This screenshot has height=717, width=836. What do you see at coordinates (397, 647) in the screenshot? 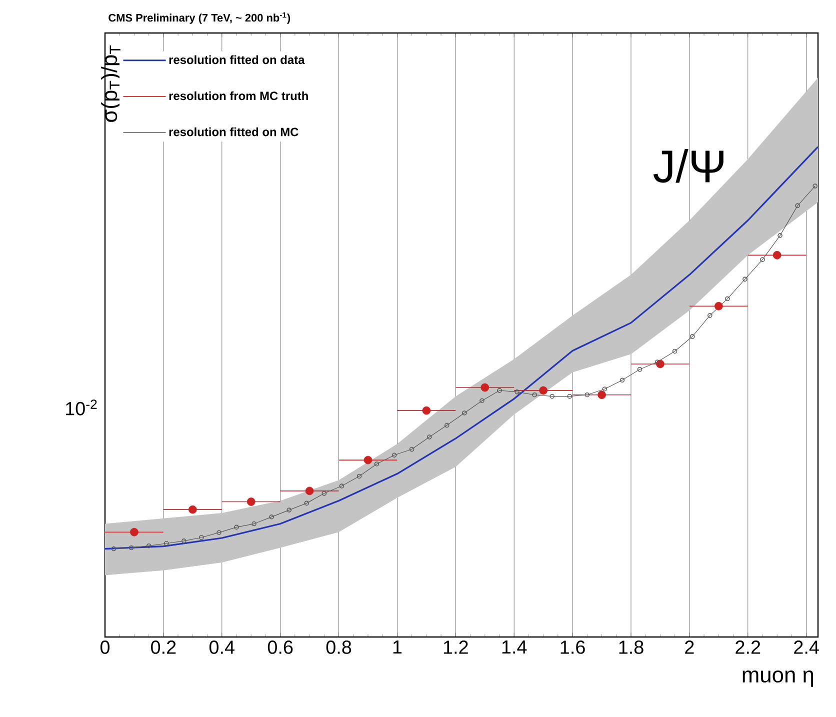
I see `x-tick-label: 1` at bounding box center [397, 647].